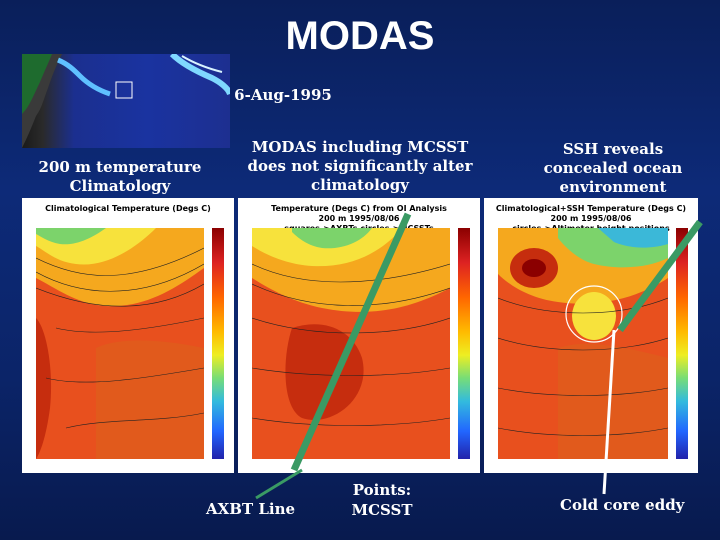 The height and width of the screenshot is (540, 720). Describe the element at coordinates (120, 176) in the screenshot. I see `caption-left: 200 m temperature Climatology` at that location.